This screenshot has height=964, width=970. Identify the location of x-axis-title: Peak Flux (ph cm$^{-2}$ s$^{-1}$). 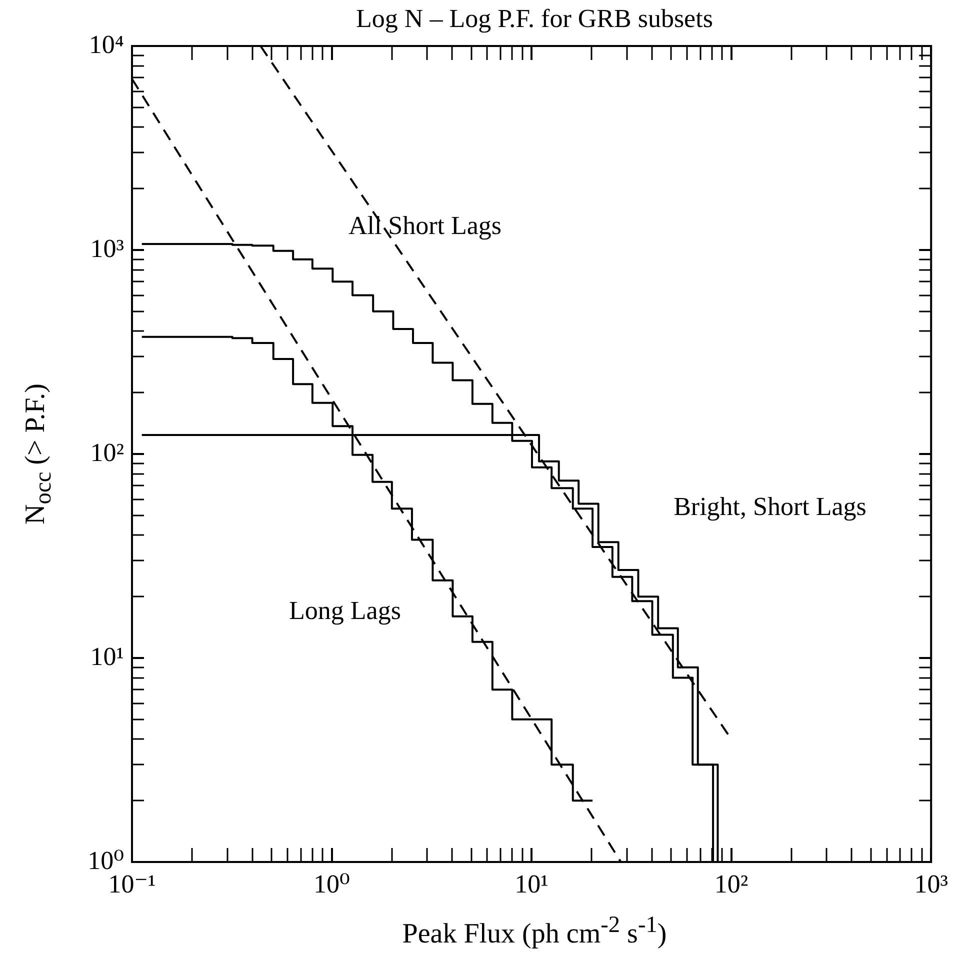
(534, 931).